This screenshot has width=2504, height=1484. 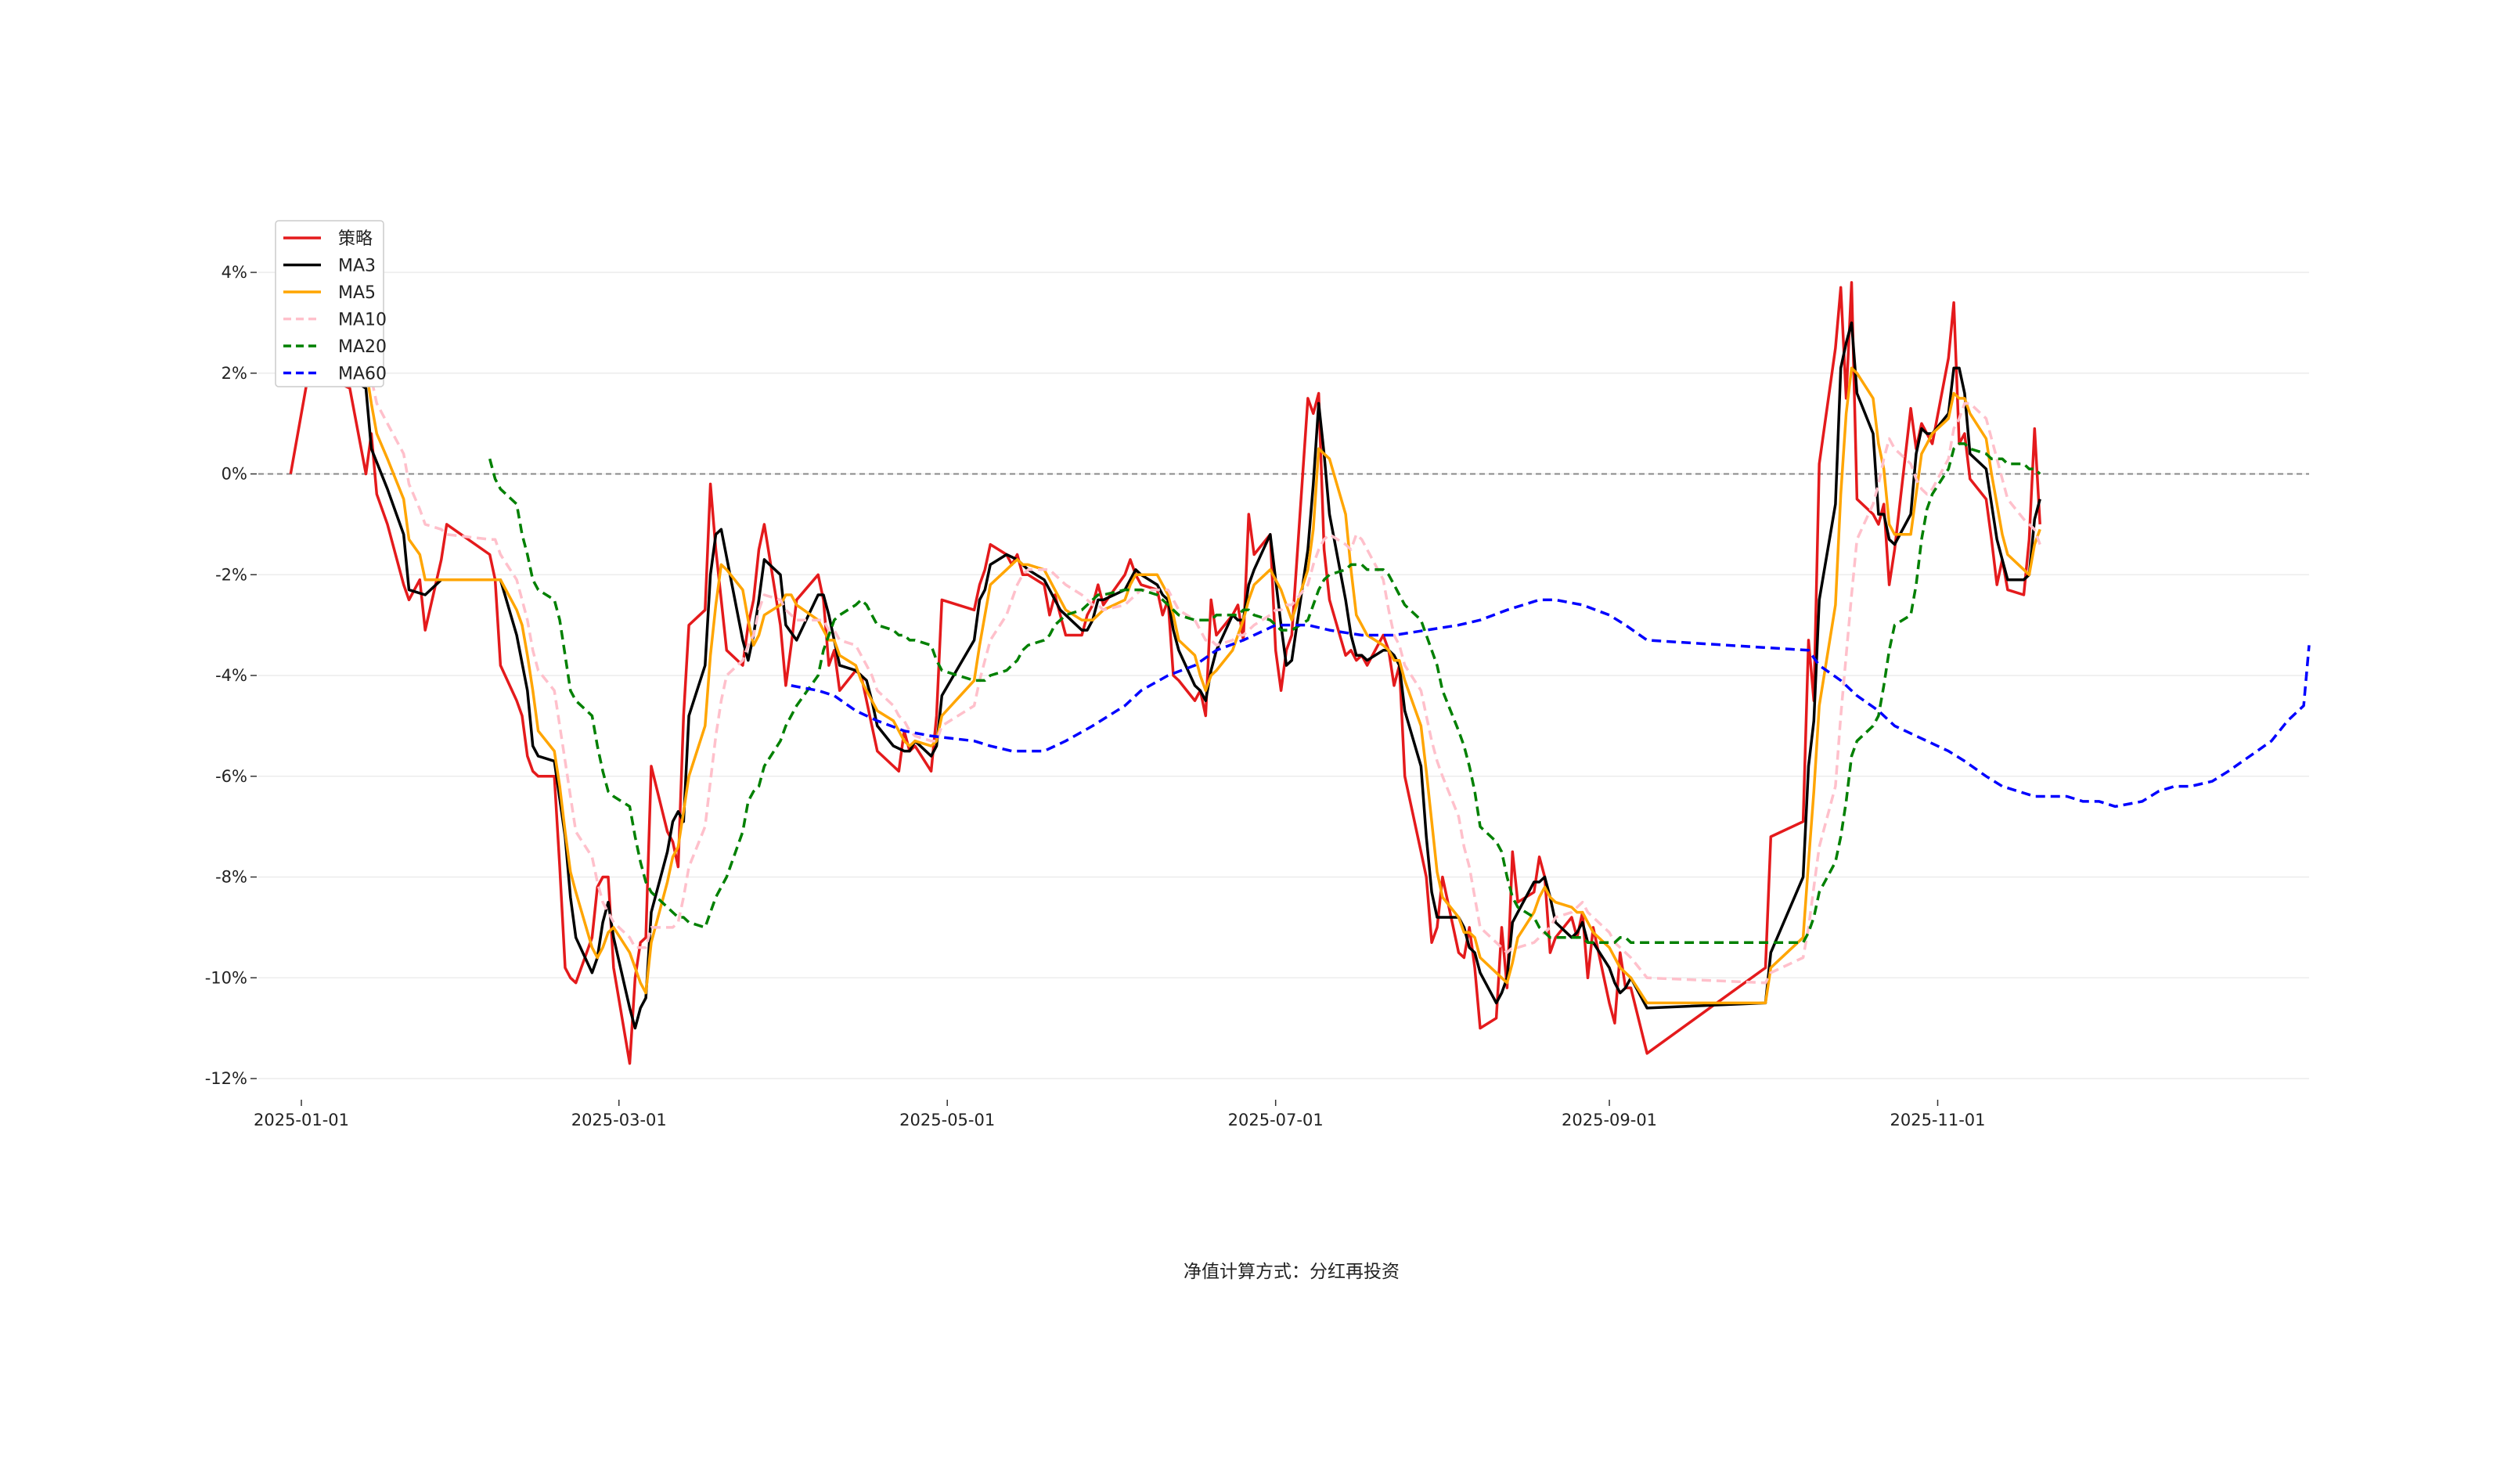 I want to click on y-tick-label: -2%, so click(x=231, y=574).